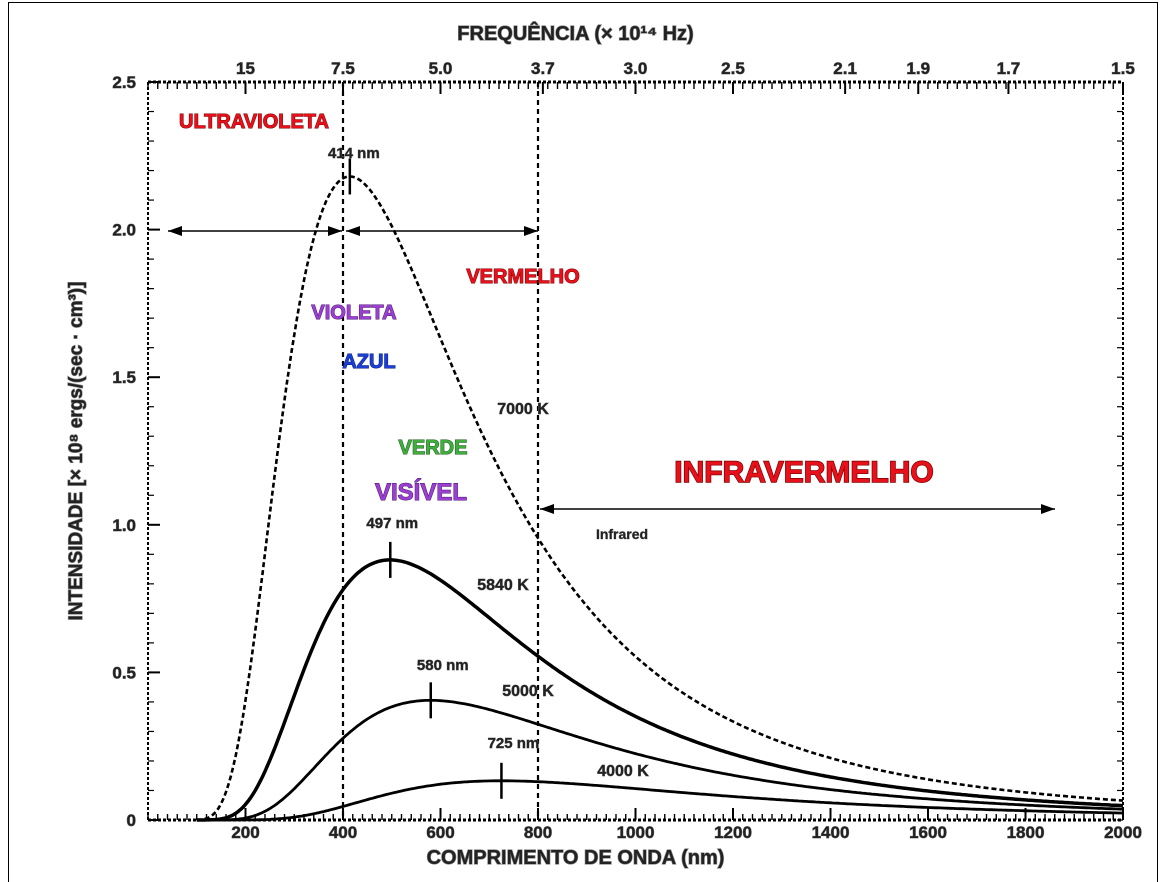 The image size is (1161, 882). Describe the element at coordinates (124, 82) in the screenshot. I see `y-tick-label: 2.5` at that location.